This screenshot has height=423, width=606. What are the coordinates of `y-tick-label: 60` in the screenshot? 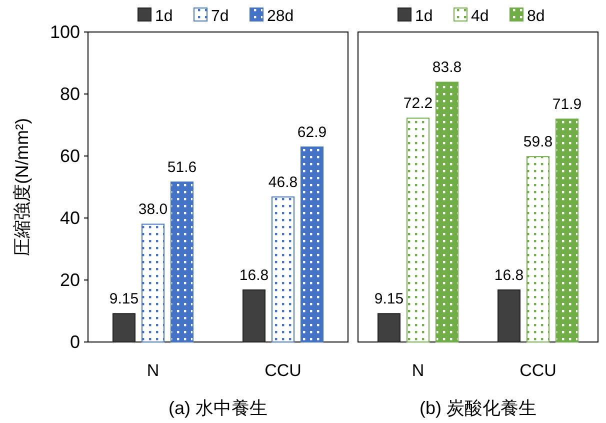 It's located at (70, 156).